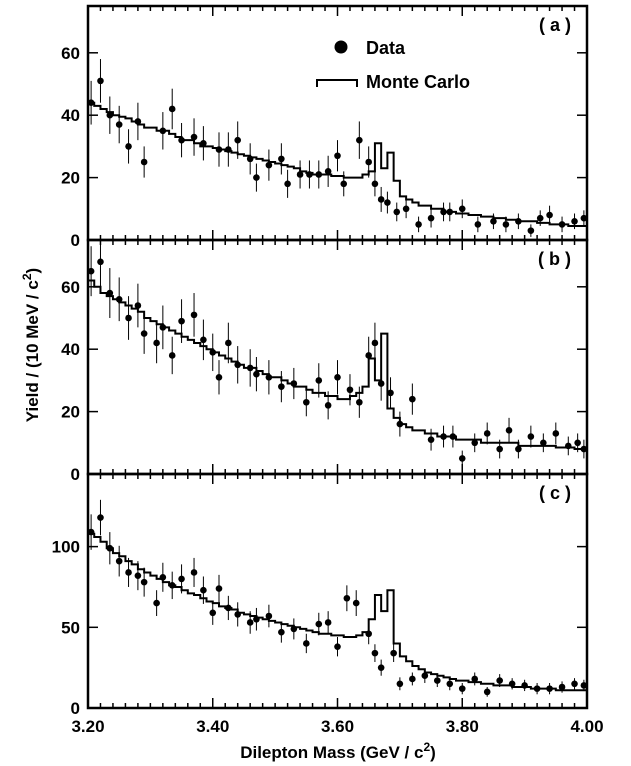 The width and height of the screenshot is (631, 766). What do you see at coordinates (386, 48) in the screenshot?
I see `legend-data-label: Data` at bounding box center [386, 48].